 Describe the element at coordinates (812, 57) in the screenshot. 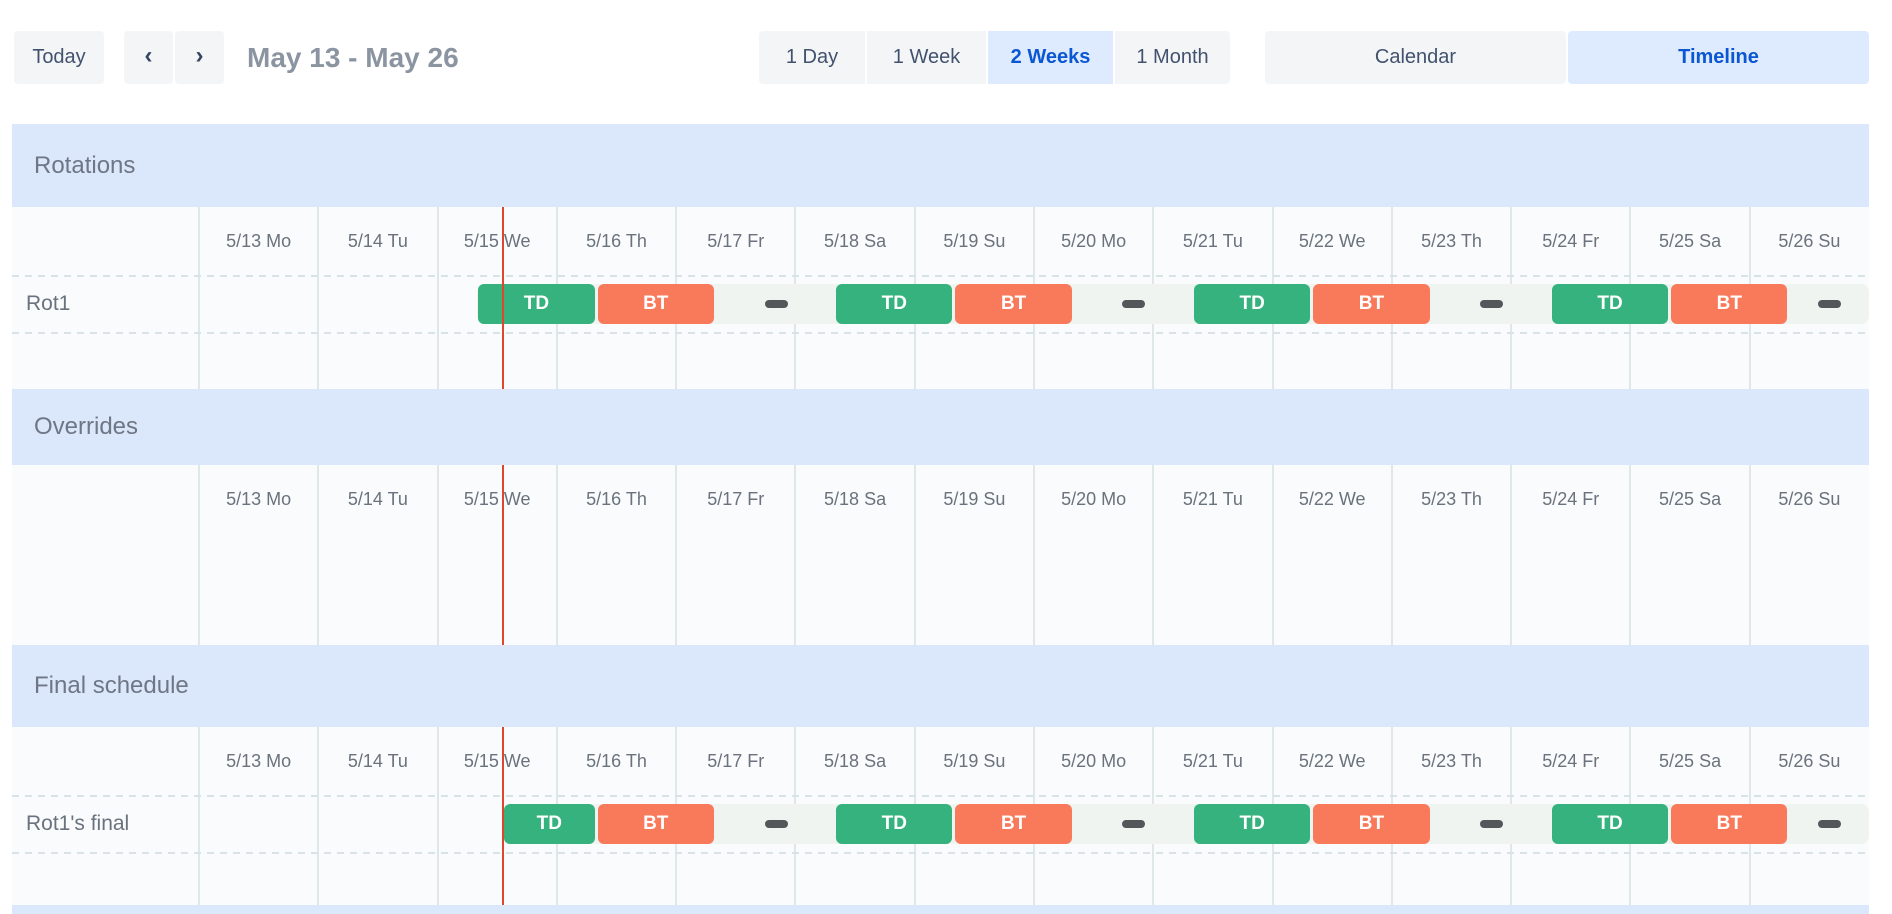

I see `view-button-1-day: 1 Day` at that location.